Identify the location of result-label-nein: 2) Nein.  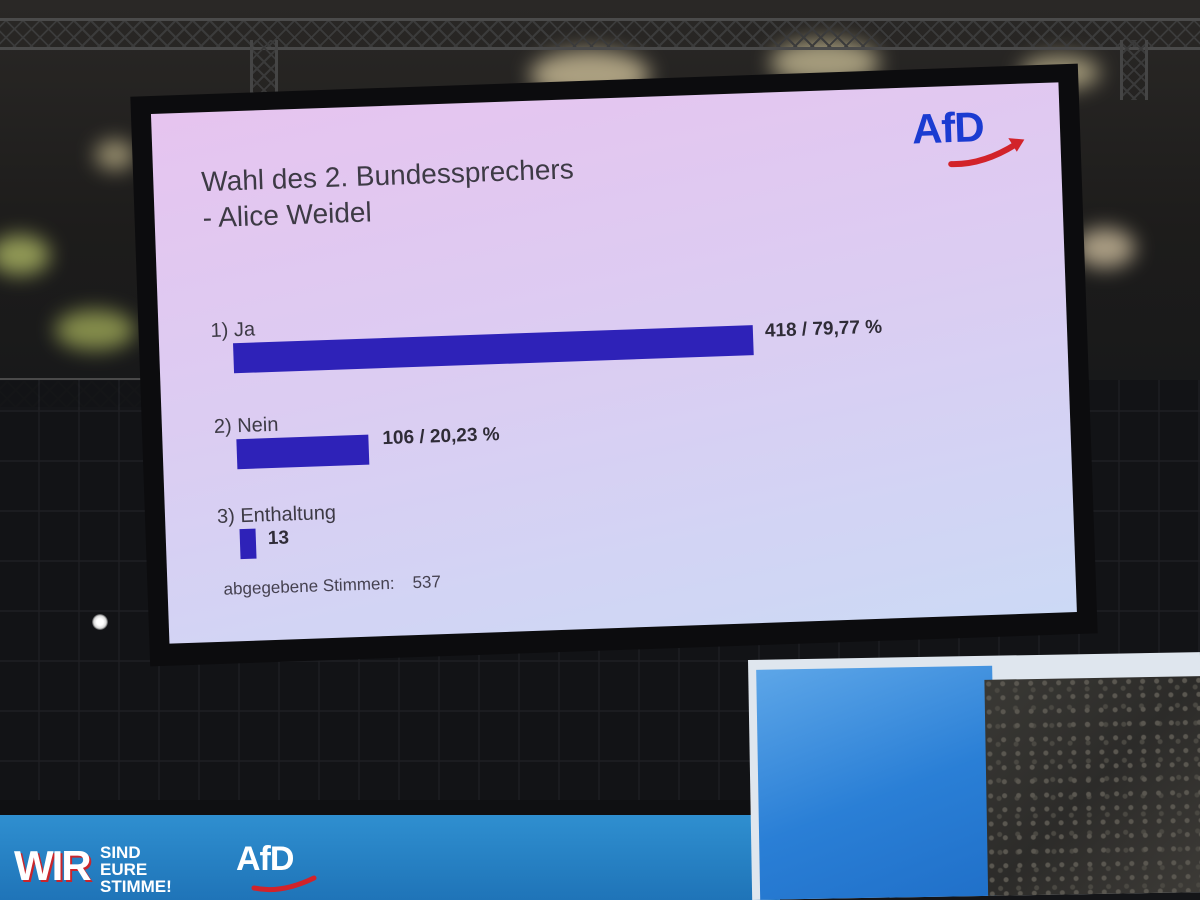
(246, 425).